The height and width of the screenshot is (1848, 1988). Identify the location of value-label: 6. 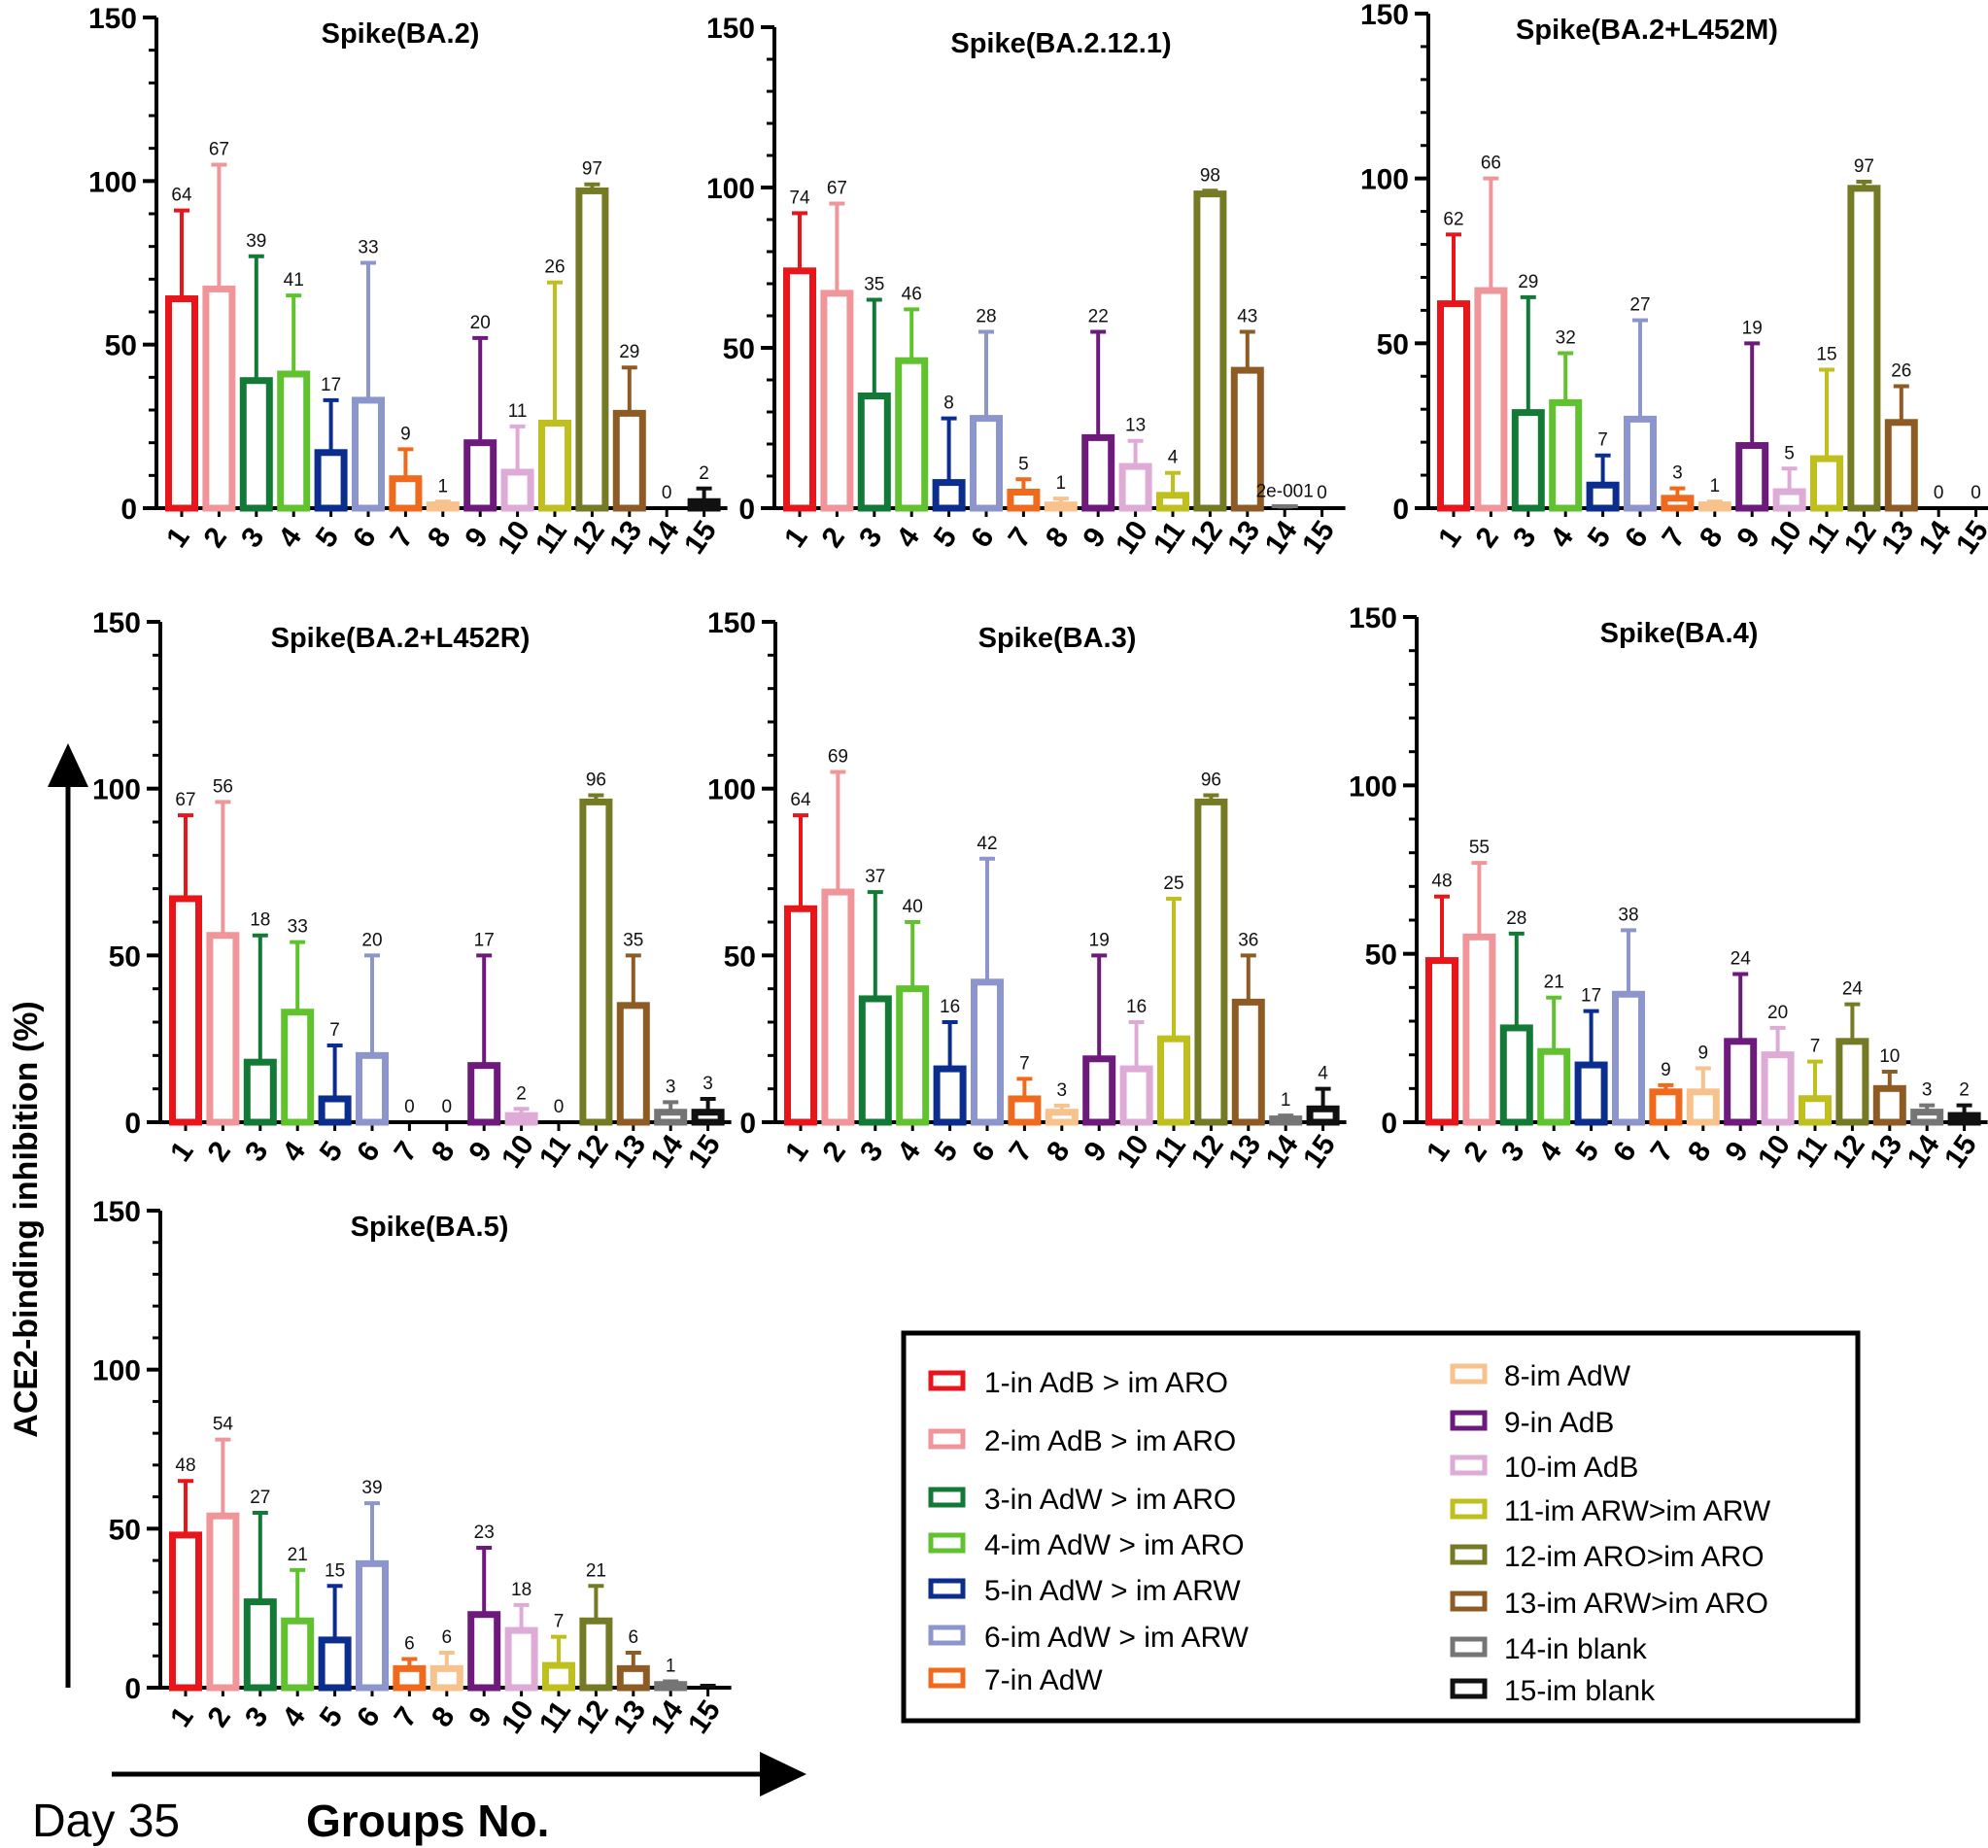
(634, 1637).